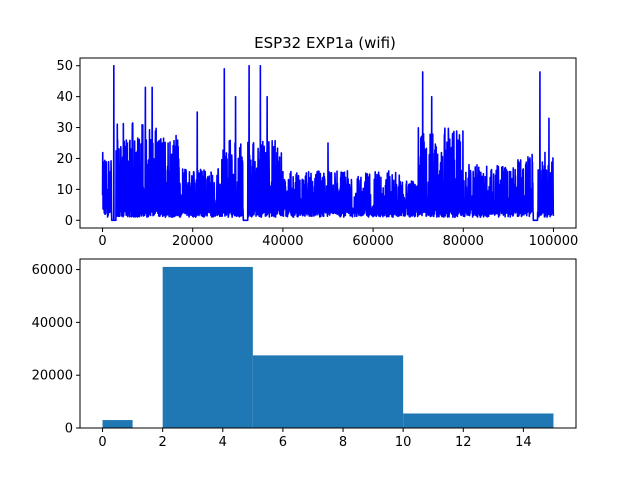  Describe the element at coordinates (343, 442) in the screenshot. I see `x-tick-label: 8` at that location.